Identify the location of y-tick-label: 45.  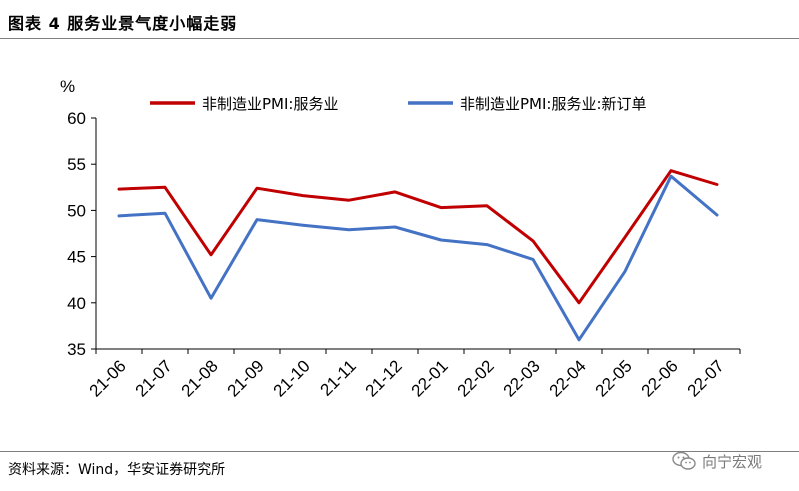
(76, 257).